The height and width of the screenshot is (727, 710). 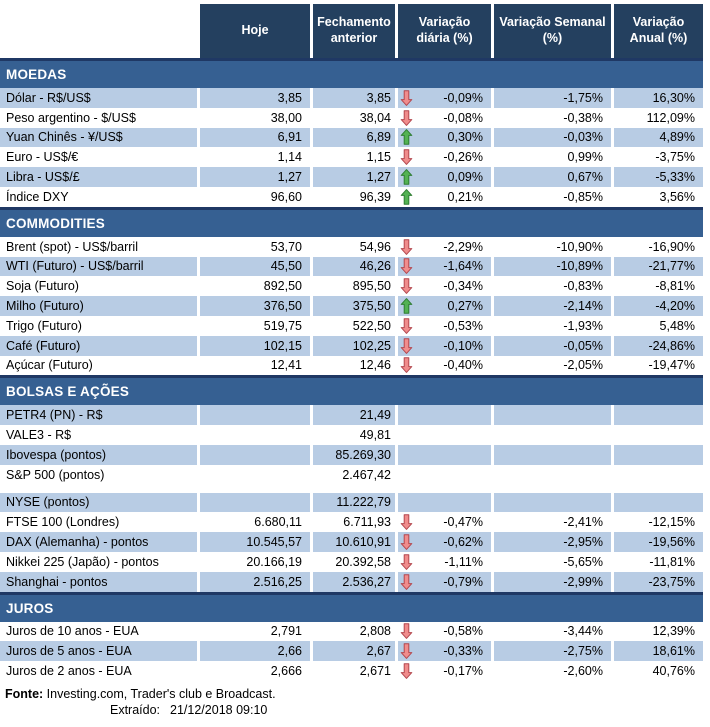 I want to click on daily-variation-value: -0,79%, so click(x=463, y=581).